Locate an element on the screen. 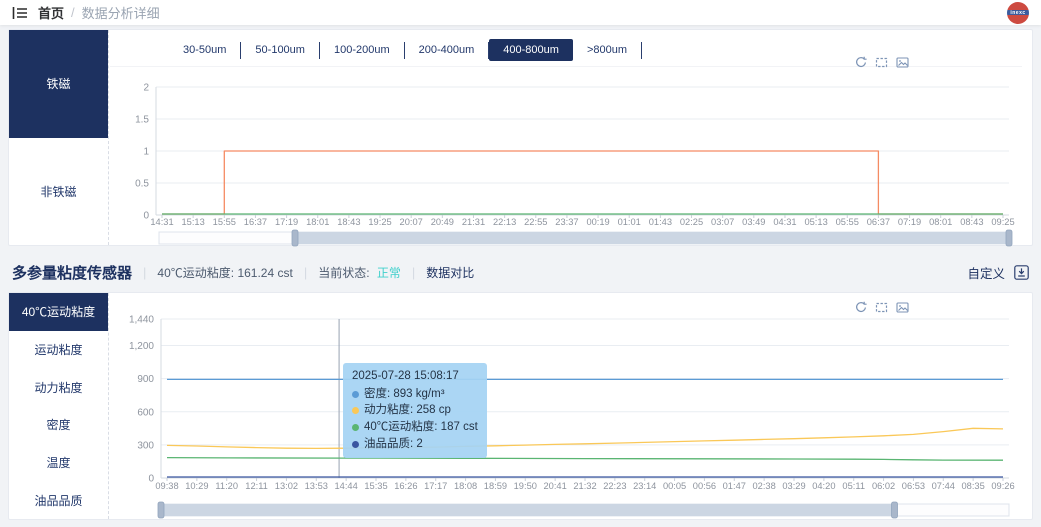 This screenshot has width=1041, height=527. x-axis-label: 03:49 is located at coordinates (753, 222).